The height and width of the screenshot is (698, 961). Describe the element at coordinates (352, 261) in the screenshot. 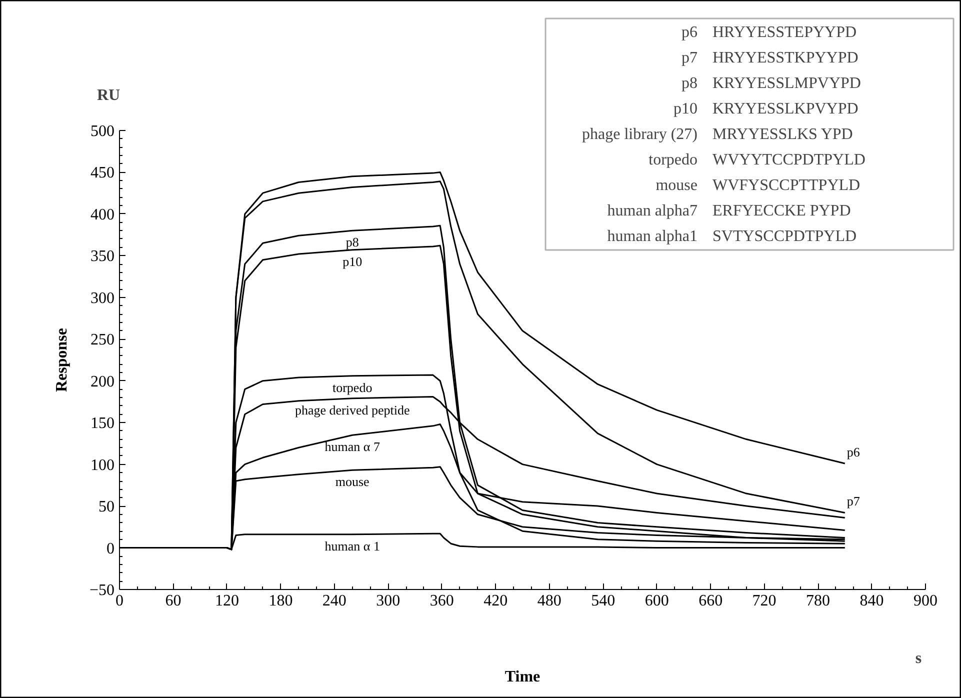

I see `series-label: p10` at that location.